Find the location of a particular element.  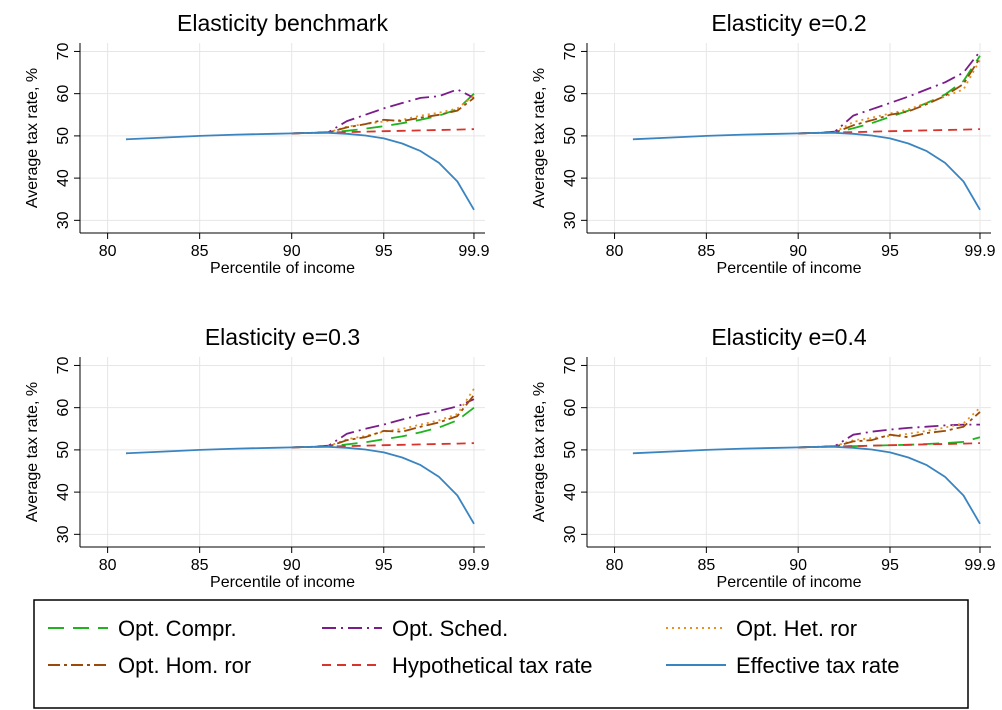

legend-label: Opt. Compr. is located at coordinates (177, 628).